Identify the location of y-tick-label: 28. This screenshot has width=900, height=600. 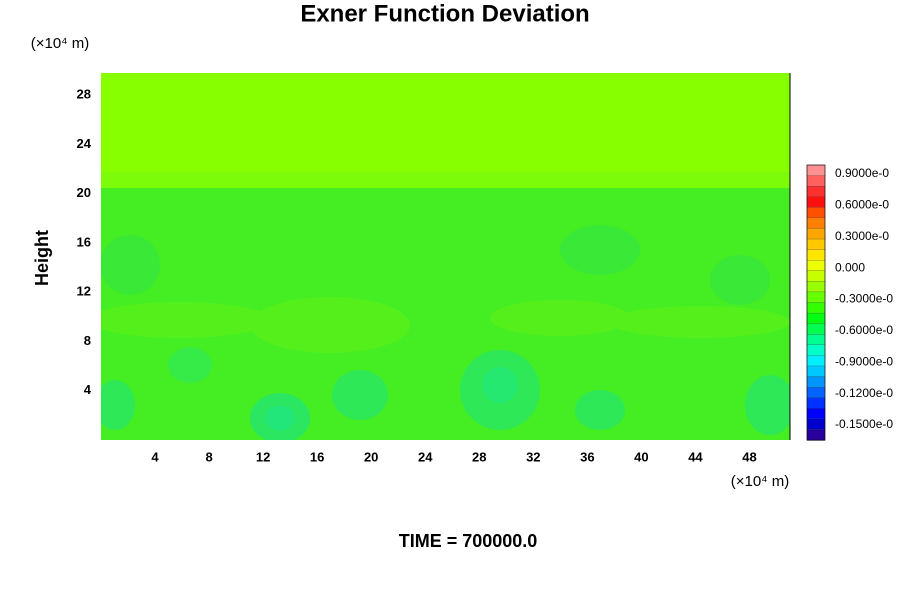
(84, 94).